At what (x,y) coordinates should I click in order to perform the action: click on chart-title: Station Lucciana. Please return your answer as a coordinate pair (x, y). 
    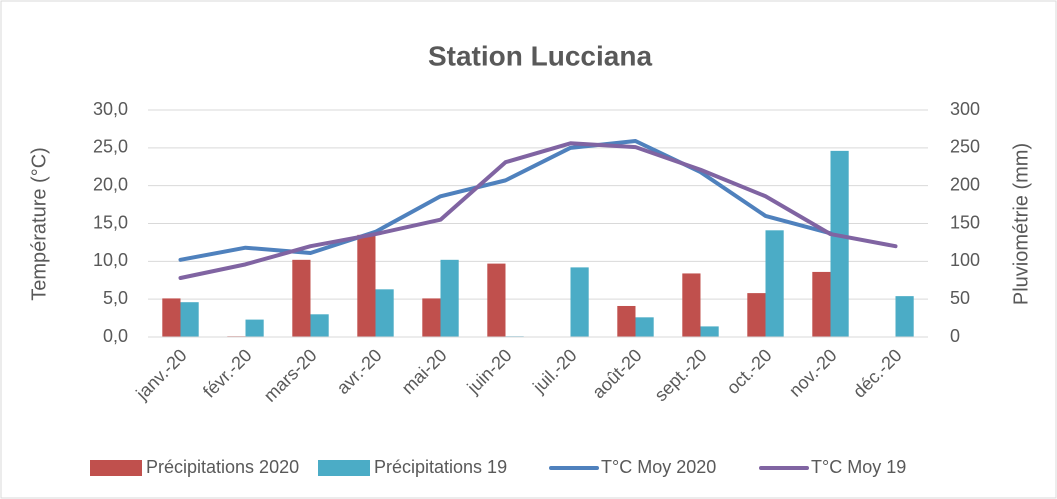
    Looking at the image, I should click on (540, 55).